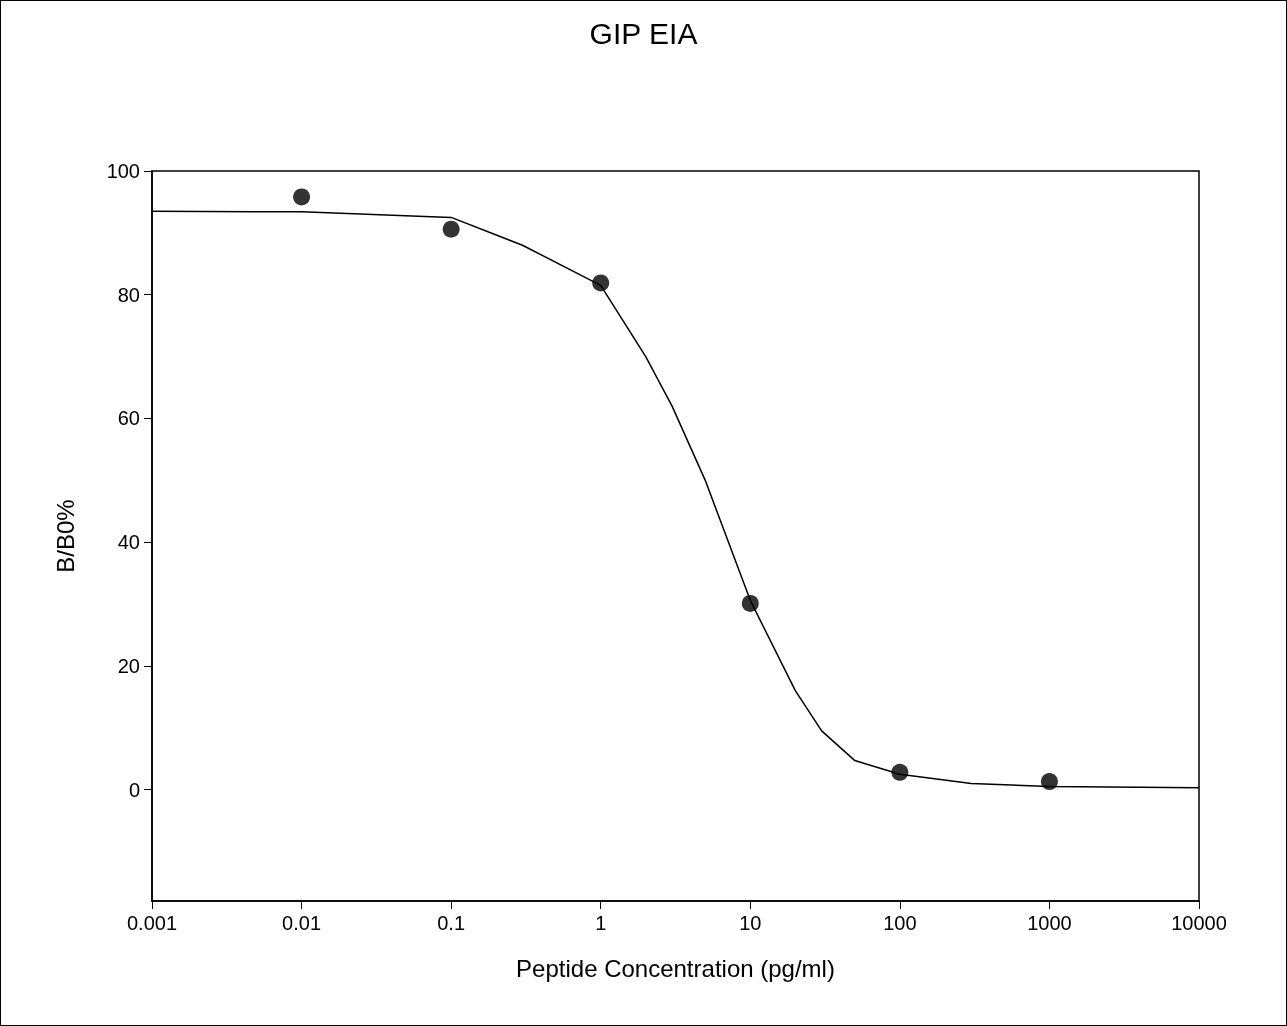 The image size is (1287, 1026). Describe the element at coordinates (675, 968) in the screenshot. I see `x-axis-title: Peptide Concentration (pg/ml)` at that location.